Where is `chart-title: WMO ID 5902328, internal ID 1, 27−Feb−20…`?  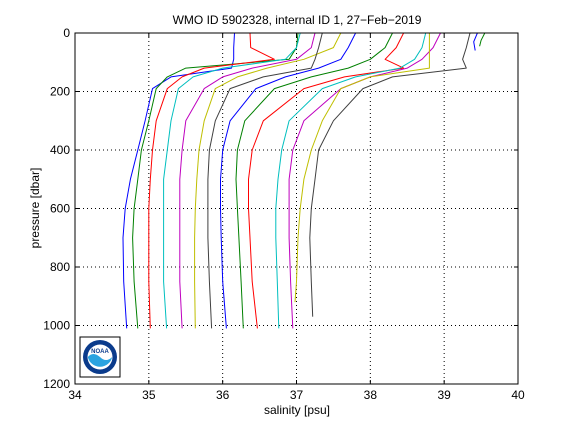
chart-title: WMO ID 5902328, internal ID 1, 27−Feb−20… is located at coordinates (297, 20).